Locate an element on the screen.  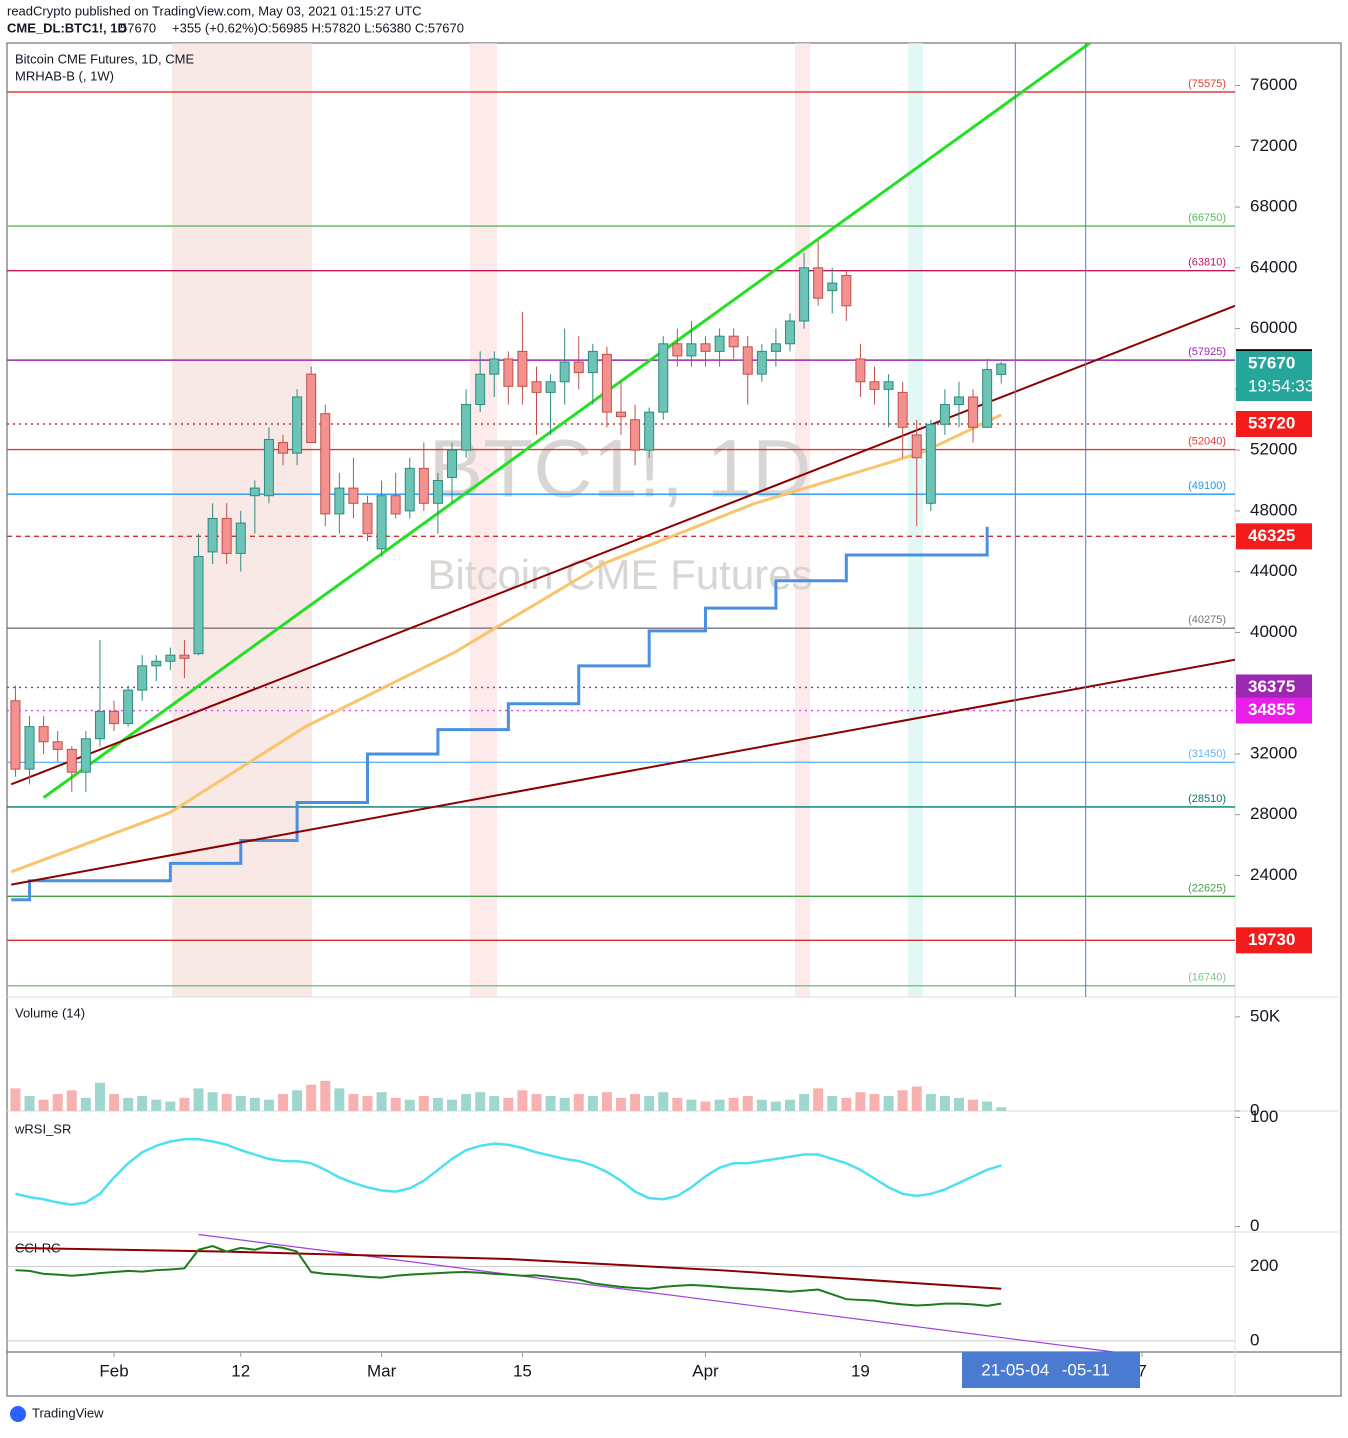
level-label: (57925) is located at coordinates (1207, 352).